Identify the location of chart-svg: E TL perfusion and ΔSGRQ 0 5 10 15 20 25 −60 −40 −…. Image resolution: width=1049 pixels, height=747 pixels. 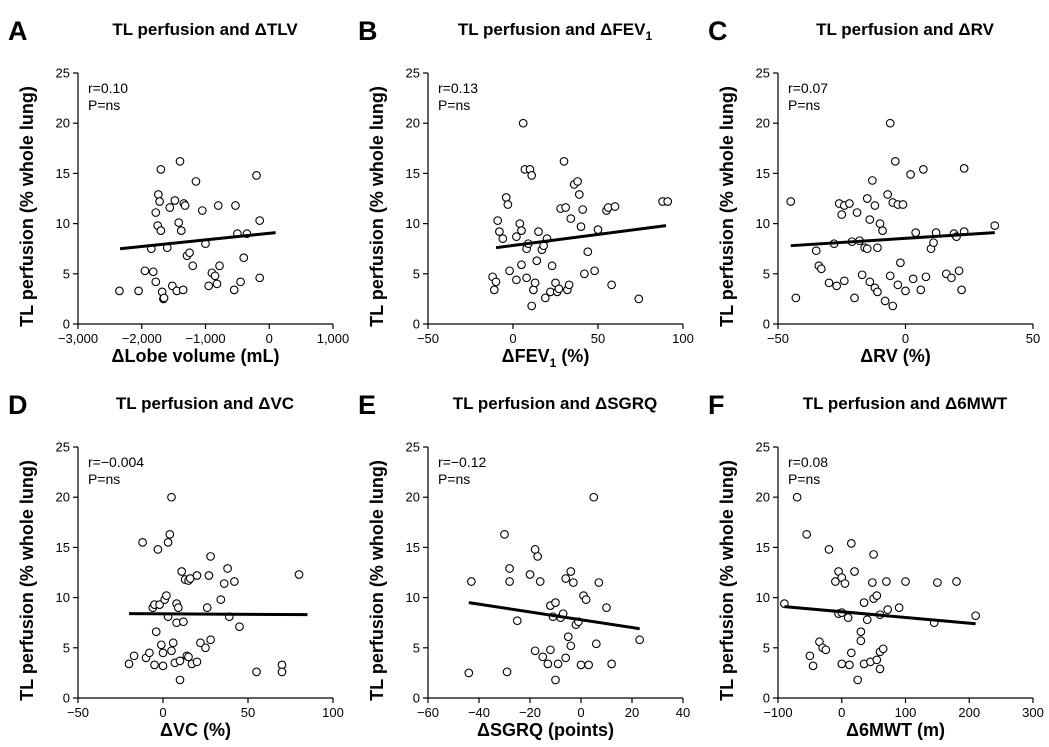
(524, 565).